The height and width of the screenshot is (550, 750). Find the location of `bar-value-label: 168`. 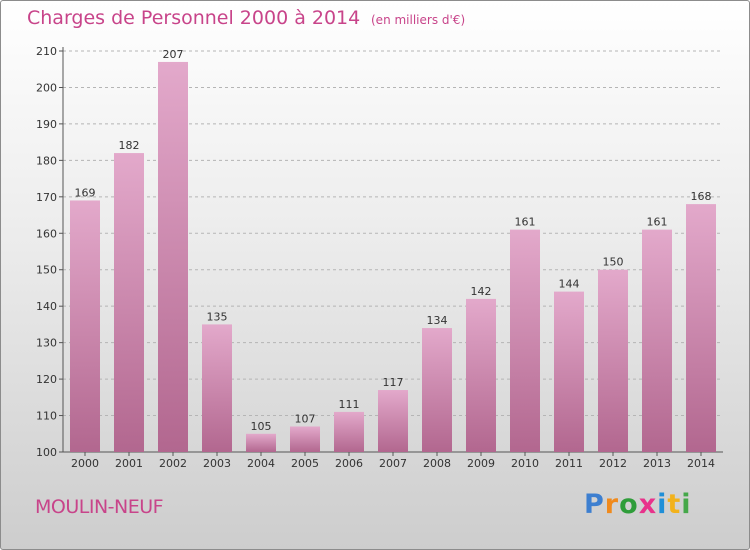

bar-value-label: 168 is located at coordinates (701, 196).